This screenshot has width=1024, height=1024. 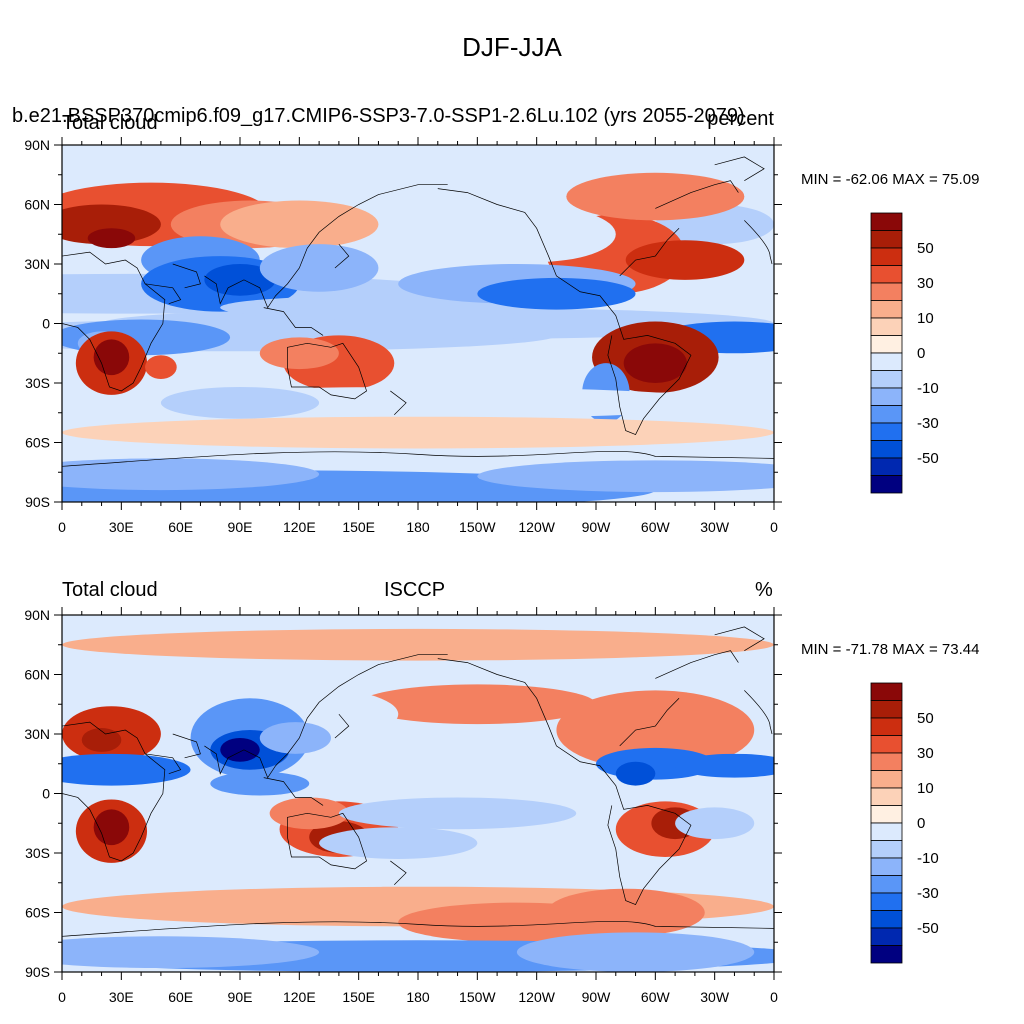 What do you see at coordinates (37, 913) in the screenshot?
I see `lat-tick-label: 60S` at bounding box center [37, 913].